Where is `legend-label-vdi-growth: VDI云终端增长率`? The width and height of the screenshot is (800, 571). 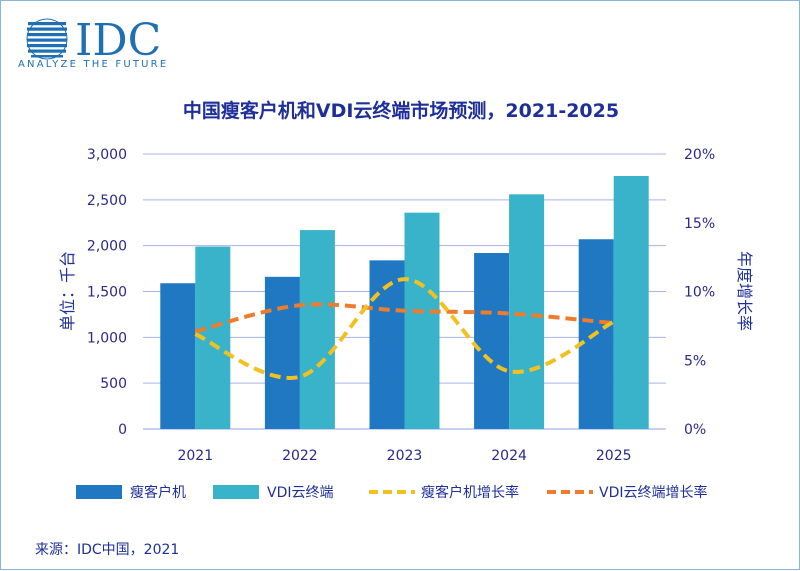
legend-label-vdi-growth: VDI云终端增长率 is located at coordinates (653, 492).